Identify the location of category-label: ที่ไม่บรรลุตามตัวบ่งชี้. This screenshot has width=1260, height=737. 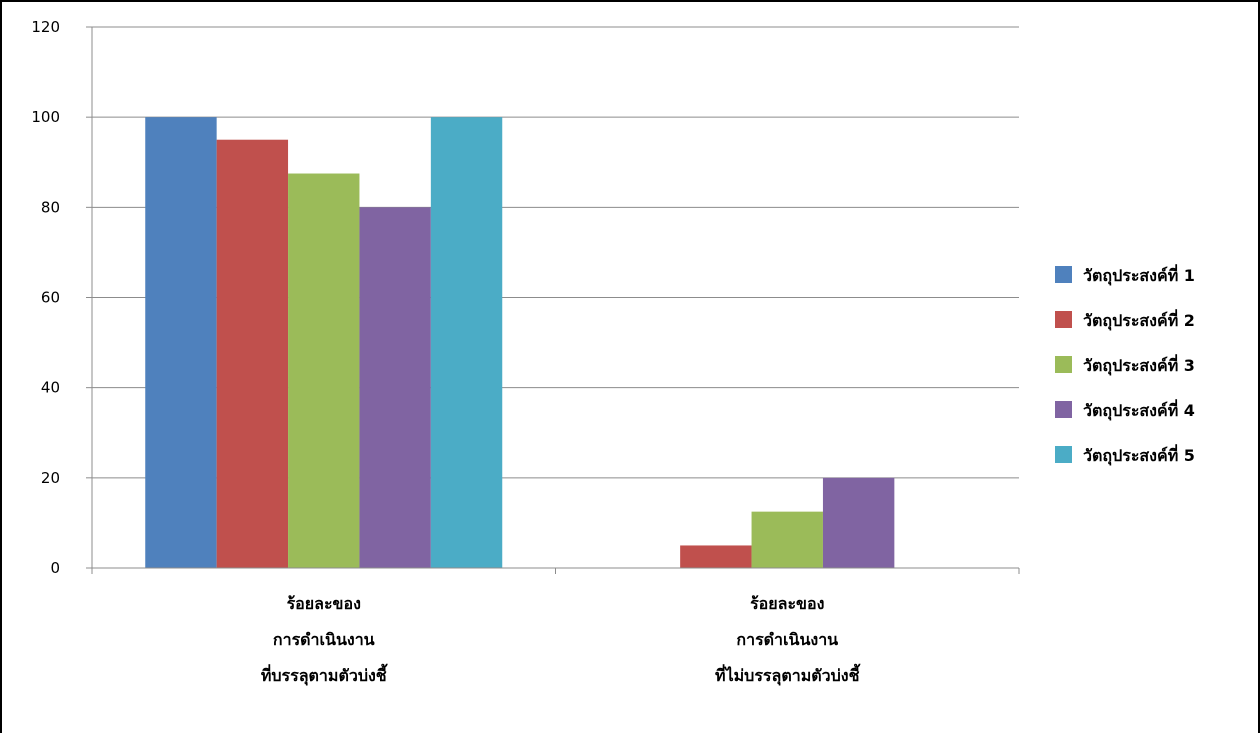
(788, 674).